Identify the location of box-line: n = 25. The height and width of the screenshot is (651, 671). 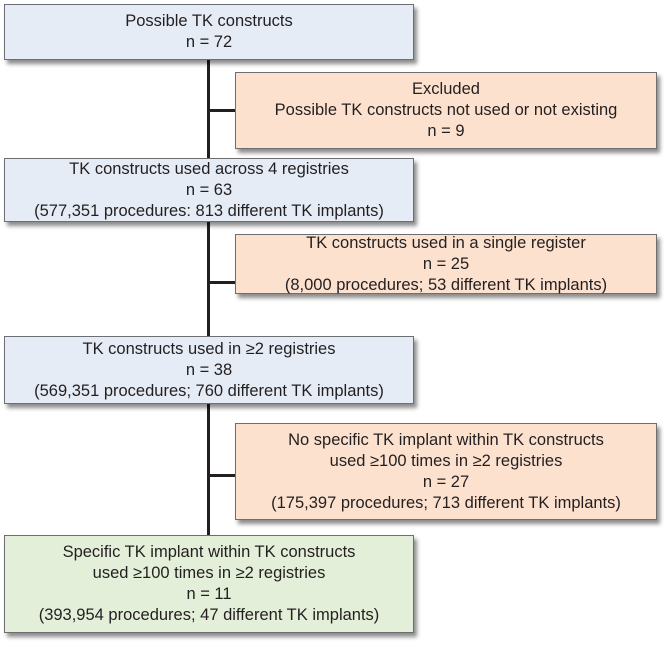
(446, 263).